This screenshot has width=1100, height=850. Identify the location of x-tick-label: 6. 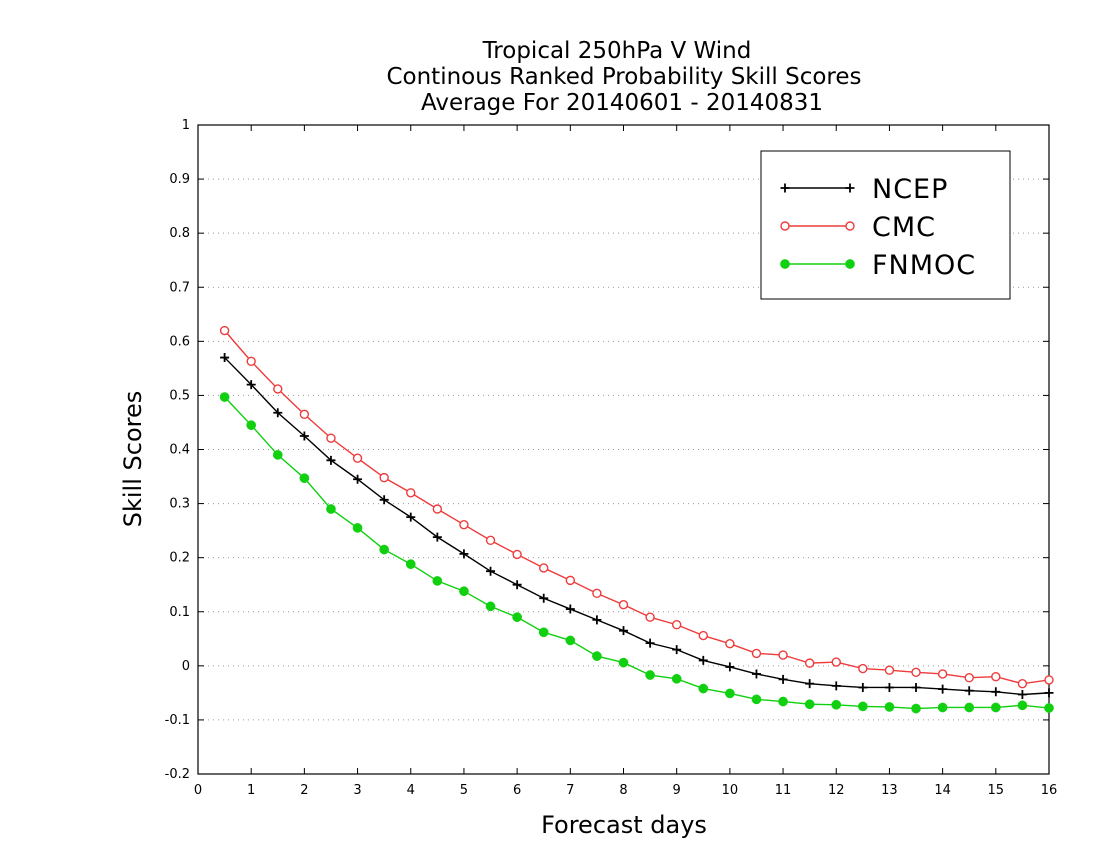
(517, 790).